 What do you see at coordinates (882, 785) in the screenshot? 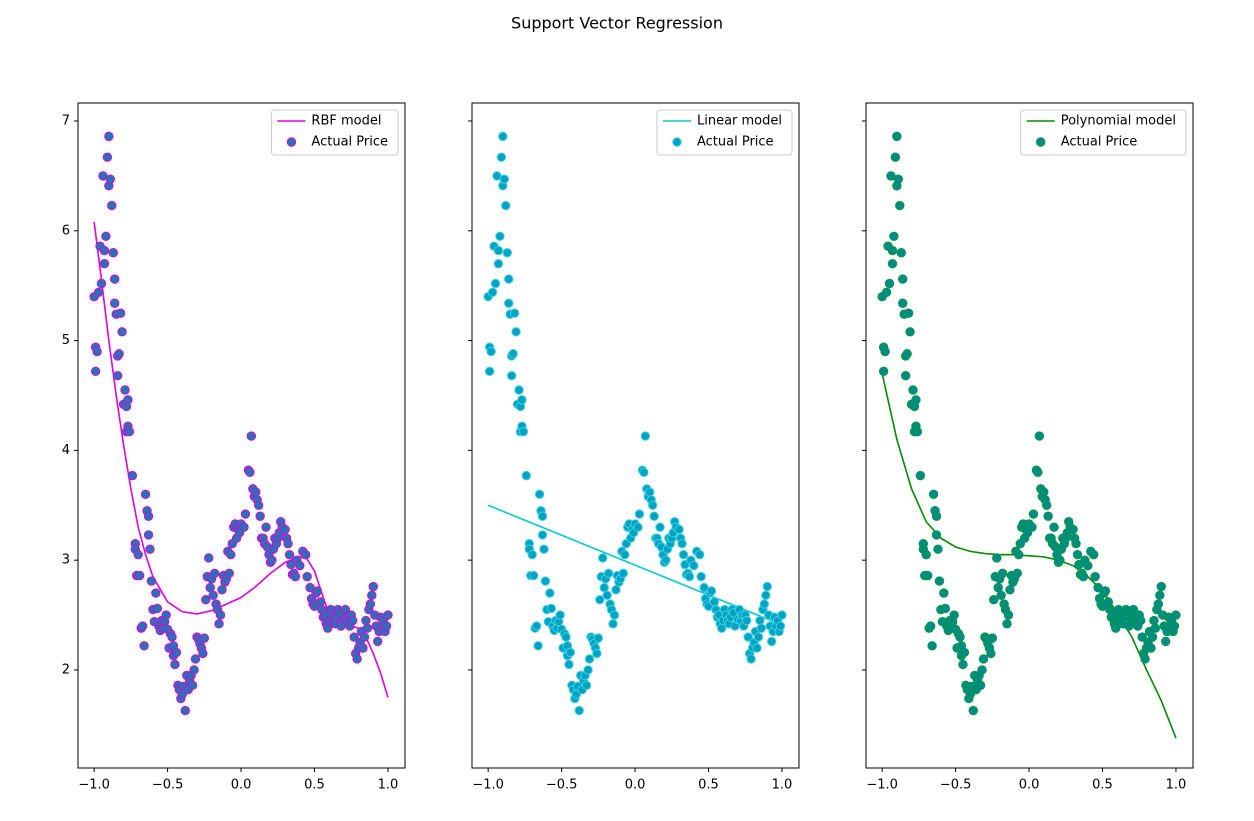
I see `x-tick-label: −1.0` at bounding box center [882, 785].